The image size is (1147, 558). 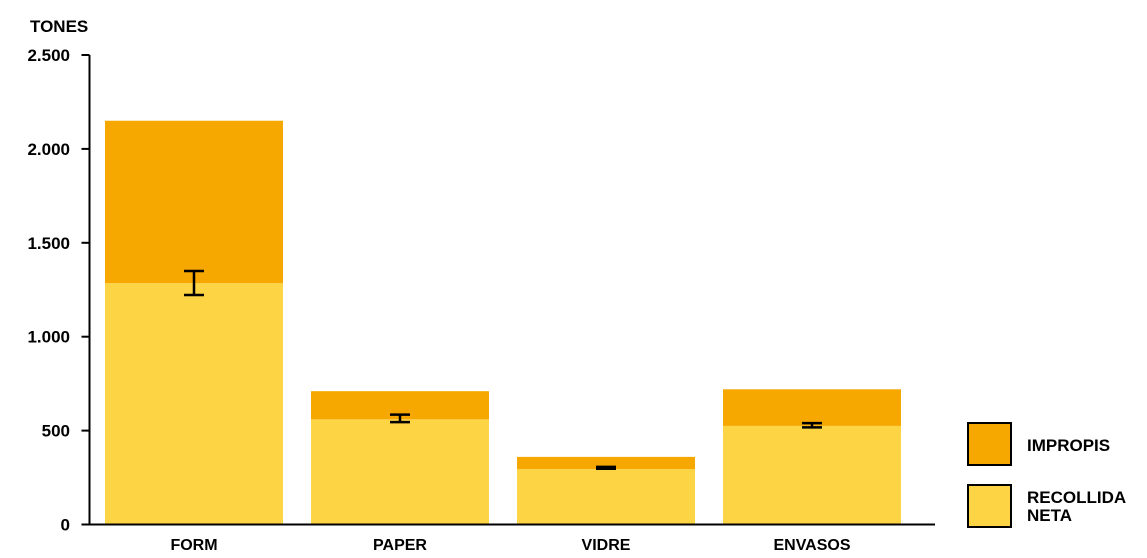 I want to click on y-tick-label: 1.500, so click(x=48, y=243).